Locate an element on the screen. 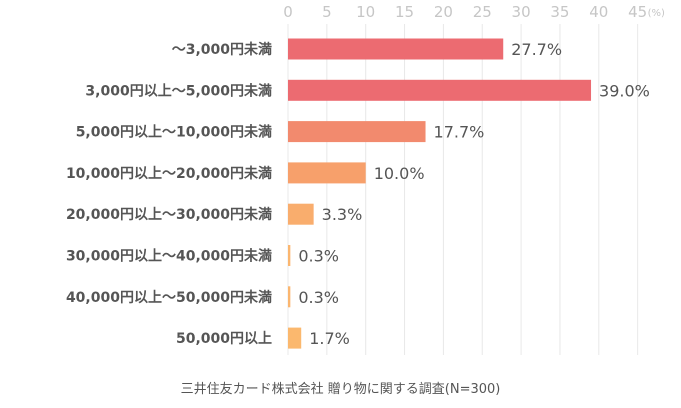  x-axis-unit: (%) is located at coordinates (656, 13).